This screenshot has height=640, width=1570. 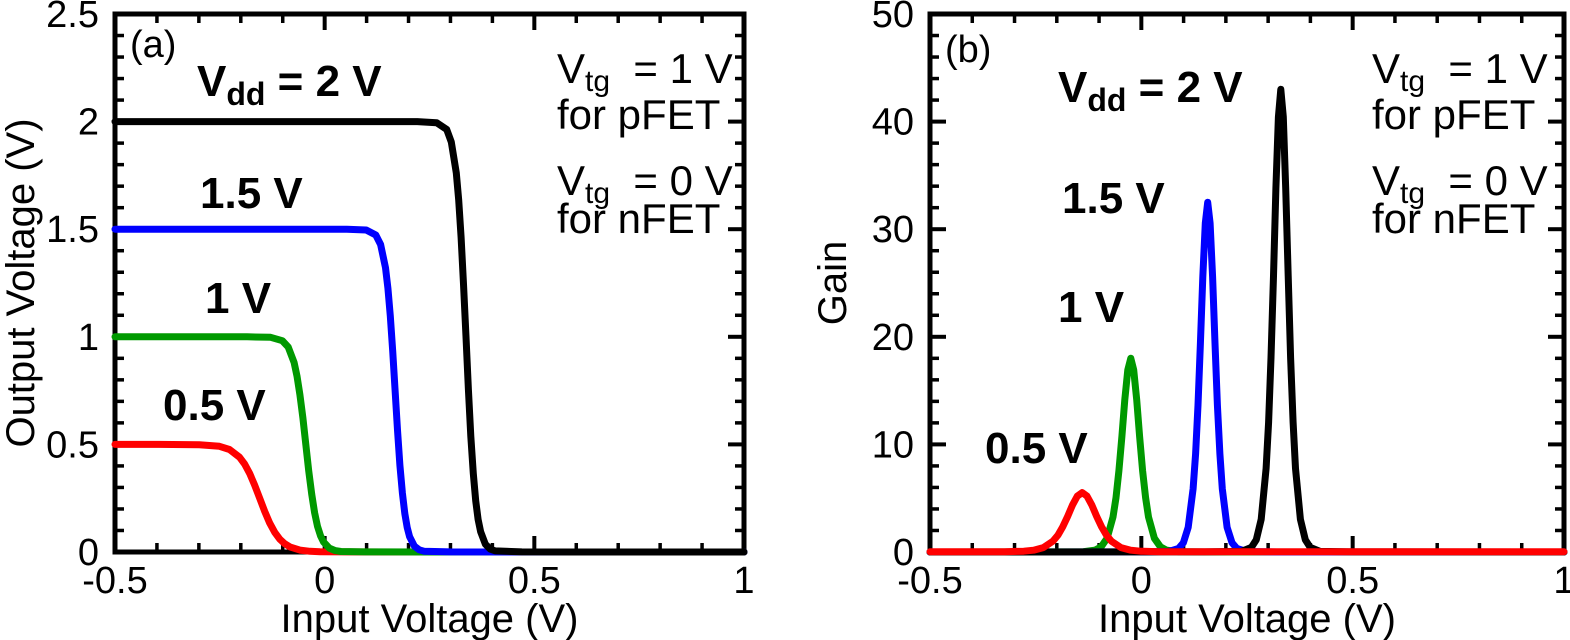 I want to click on y-tick-label-a-2: 2, so click(x=88, y=123).